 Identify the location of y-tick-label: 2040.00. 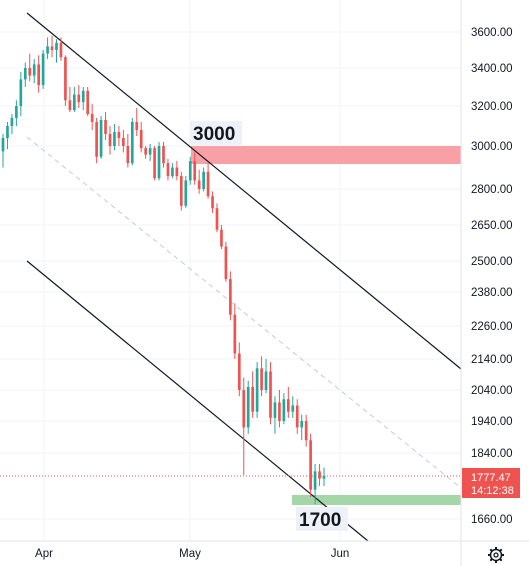
(492, 391).